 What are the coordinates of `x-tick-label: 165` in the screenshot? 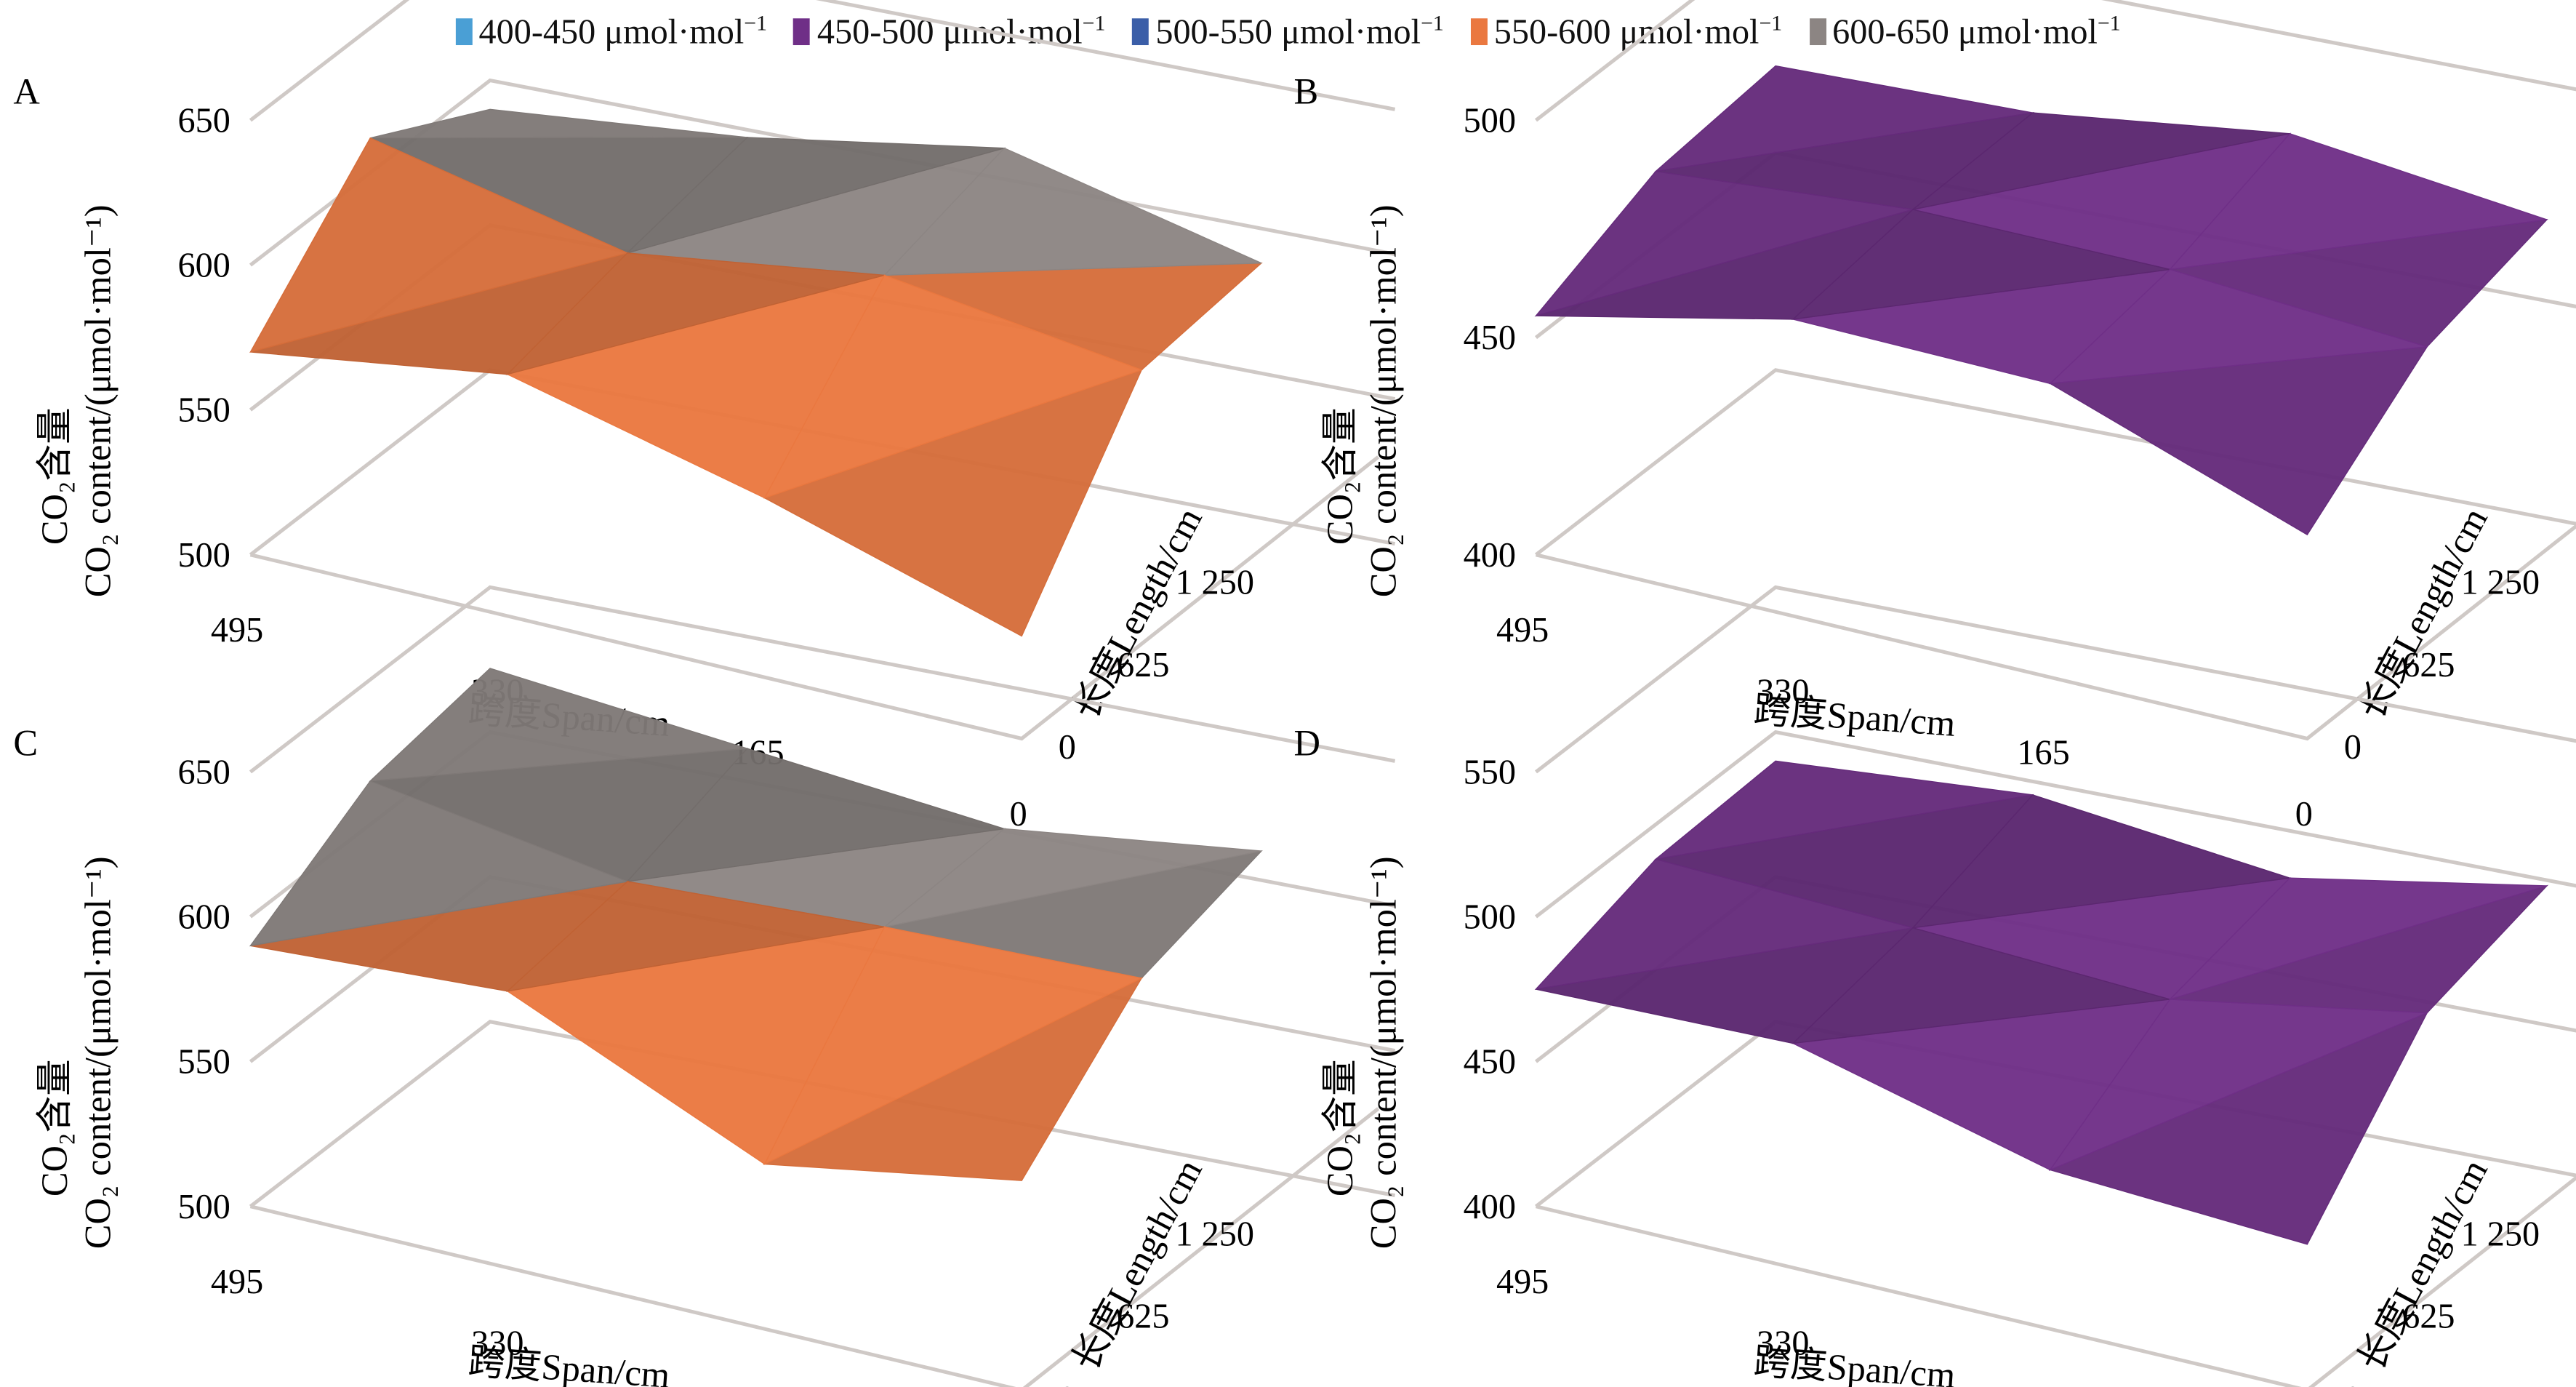 It's located at (2043, 753).